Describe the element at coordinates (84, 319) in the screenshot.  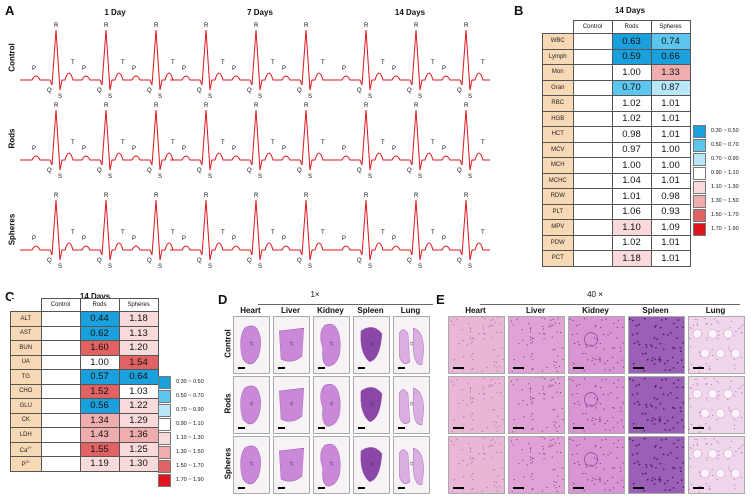
I see `table-row: ALT 0.44 1.18` at that location.